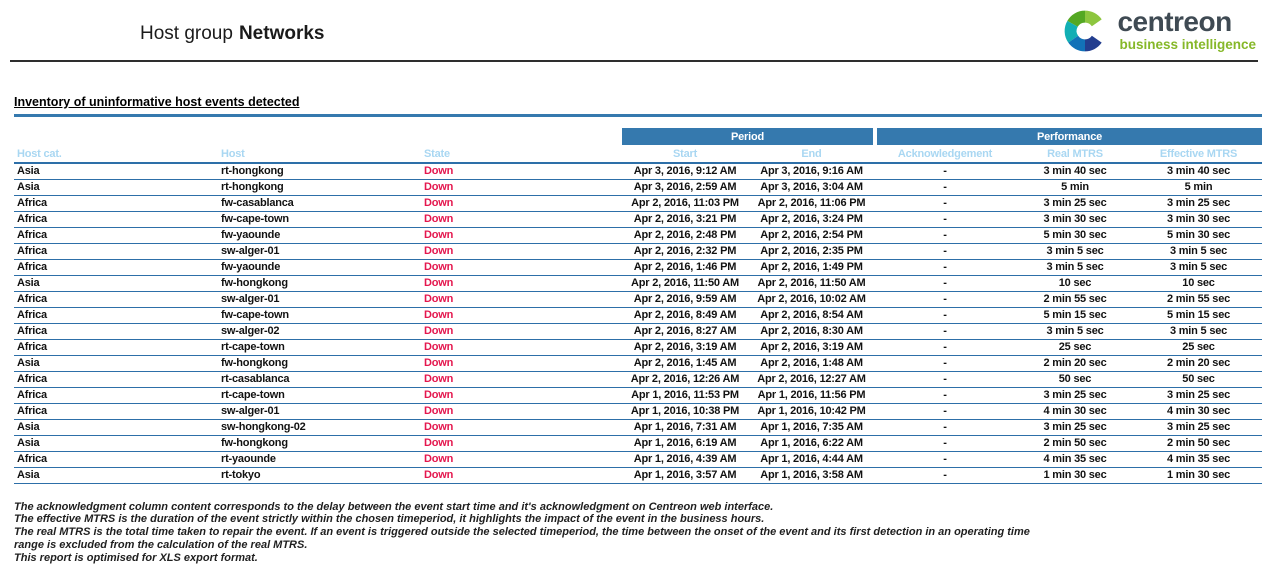 The height and width of the screenshot is (582, 1284). Describe the element at coordinates (1198, 347) in the screenshot. I see `cell-effective-mtrs: 25 sec` at that location.